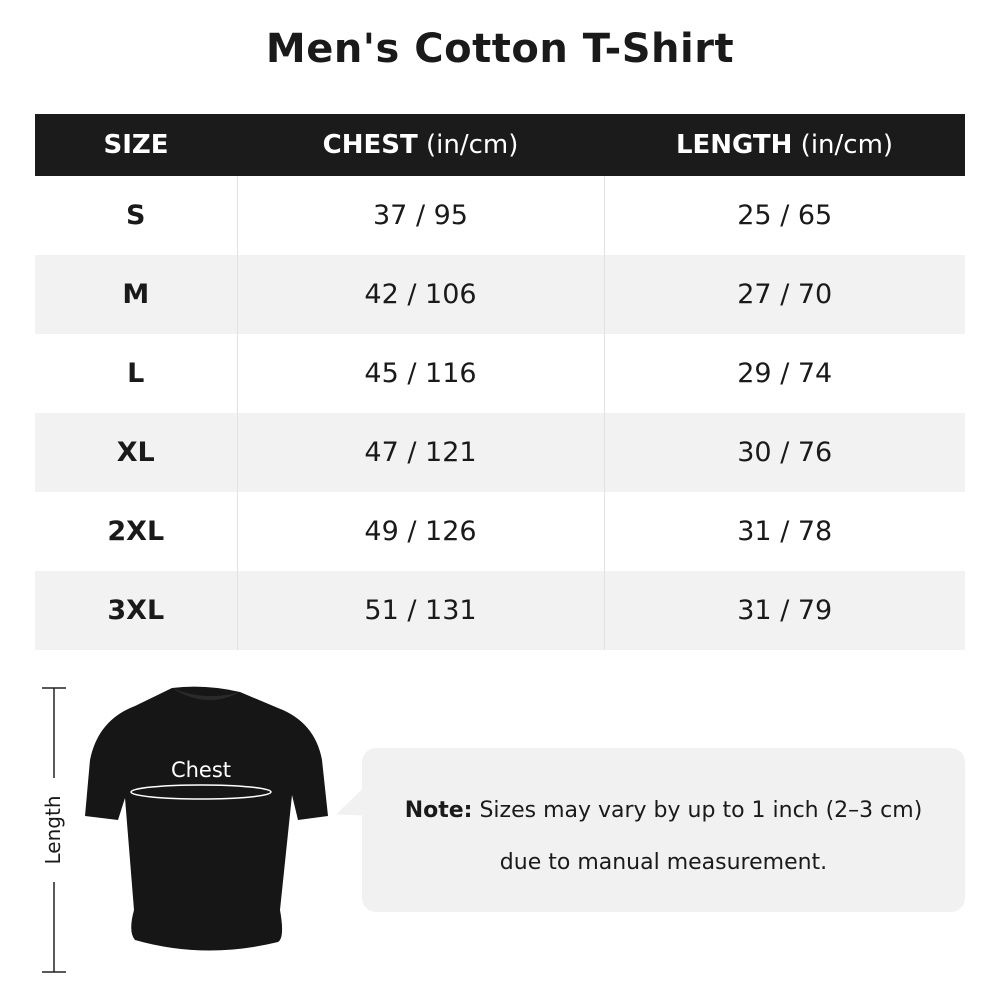 The image size is (1000, 1000). I want to click on size-cell: M, so click(136, 294).